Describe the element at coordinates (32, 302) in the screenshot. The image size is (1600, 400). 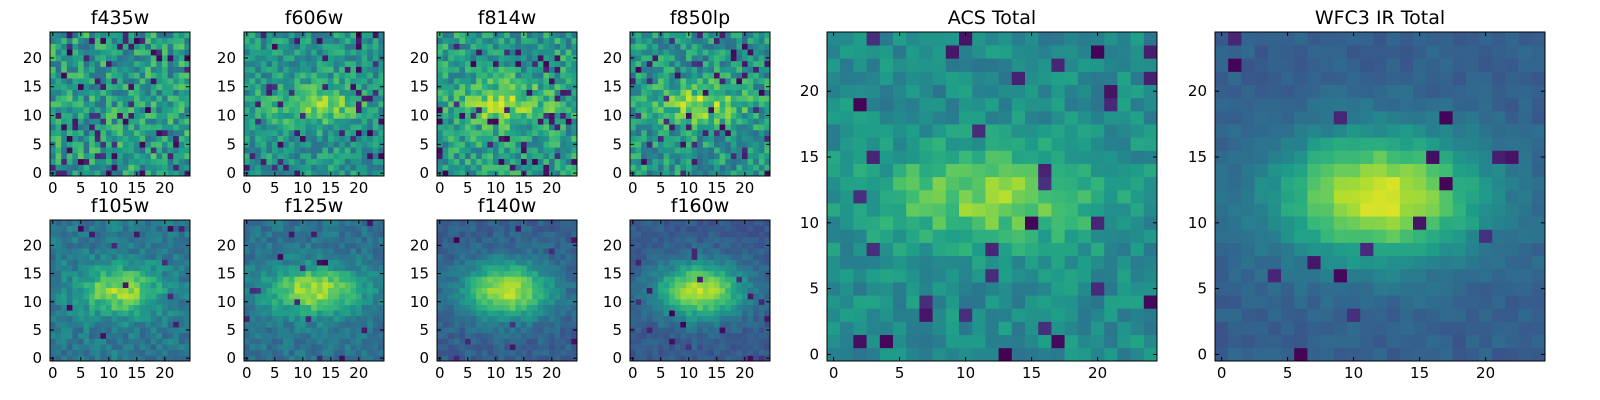
I see `y-tick-label: 10` at that location.